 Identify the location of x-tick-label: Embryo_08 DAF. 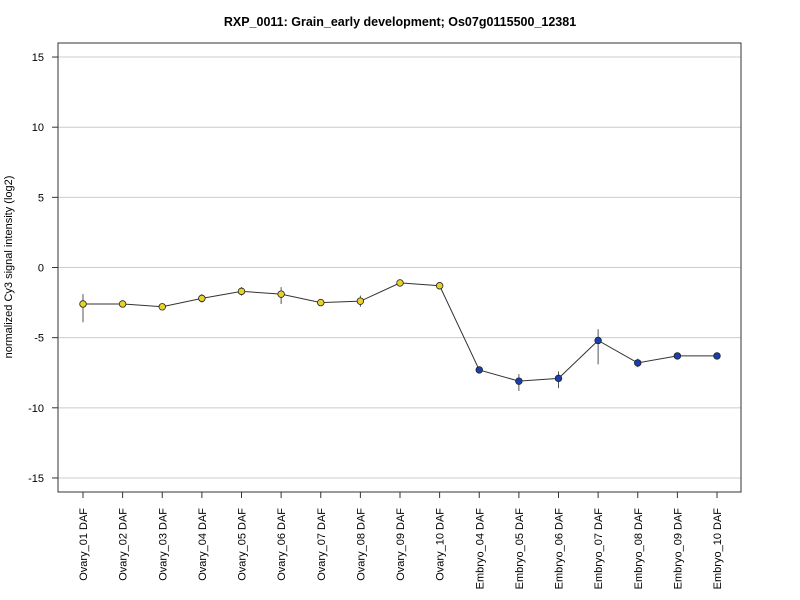
(639, 549).